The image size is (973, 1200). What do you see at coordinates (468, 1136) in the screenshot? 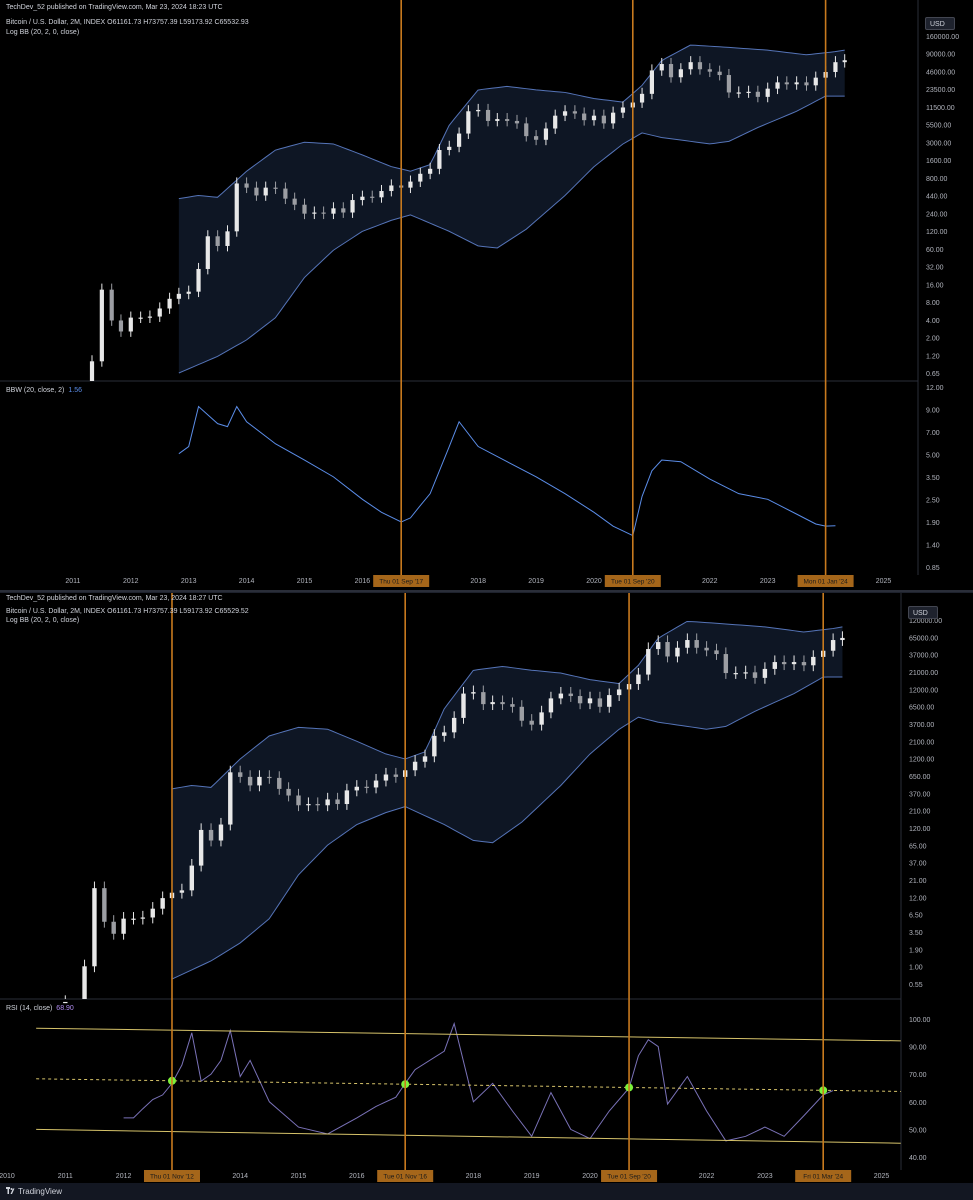
I see `channel-lower-line` at bounding box center [468, 1136].